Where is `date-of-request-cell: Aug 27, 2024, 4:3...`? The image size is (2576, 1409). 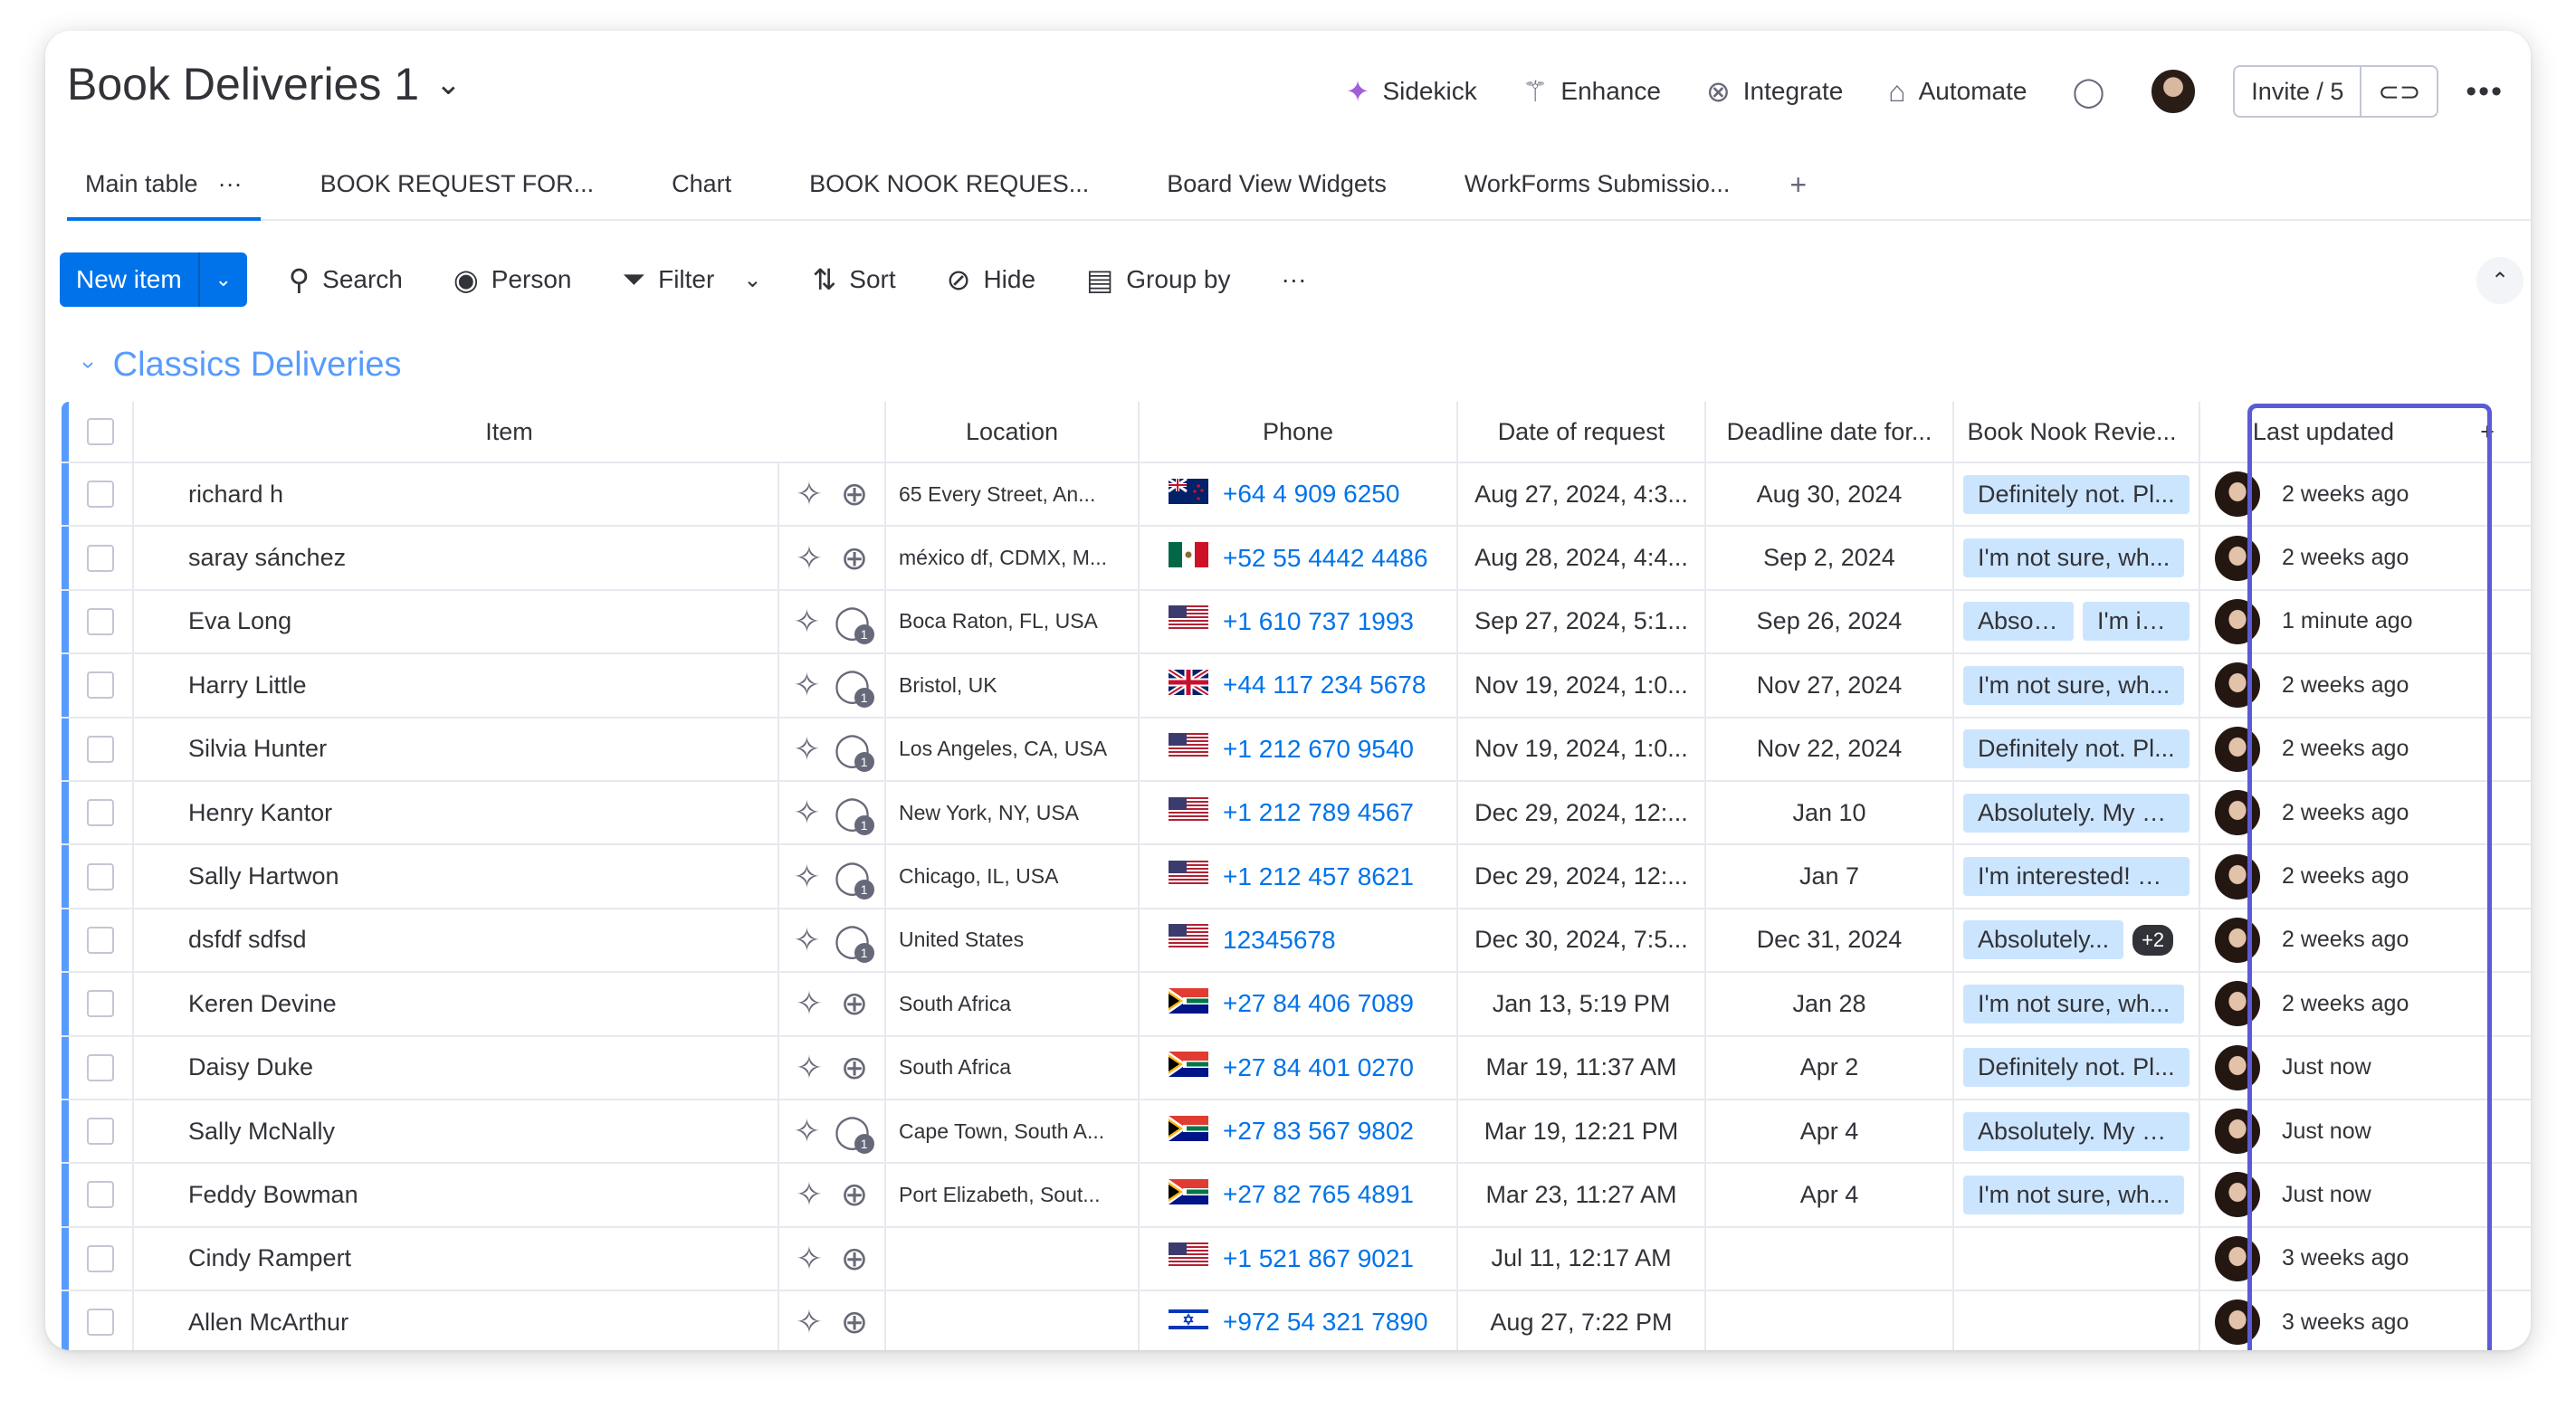
date-of-request-cell: Aug 27, 2024, 4:3... is located at coordinates (1582, 494).